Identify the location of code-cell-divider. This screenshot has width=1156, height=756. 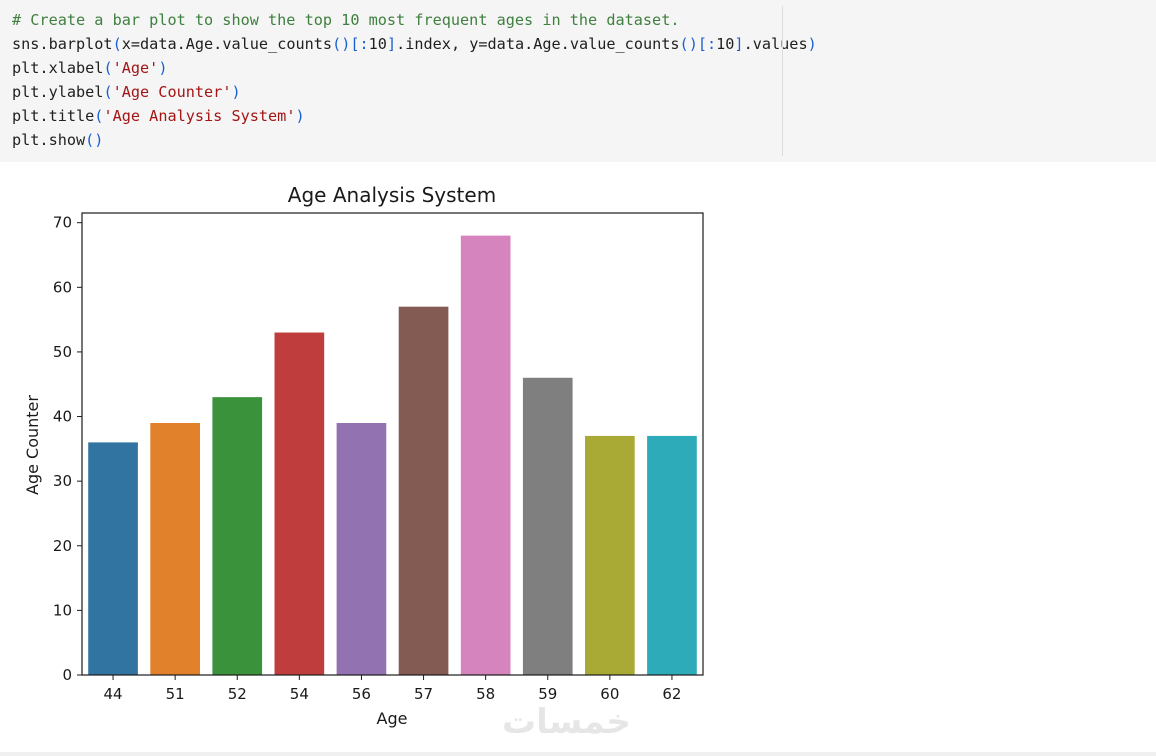
(782, 81).